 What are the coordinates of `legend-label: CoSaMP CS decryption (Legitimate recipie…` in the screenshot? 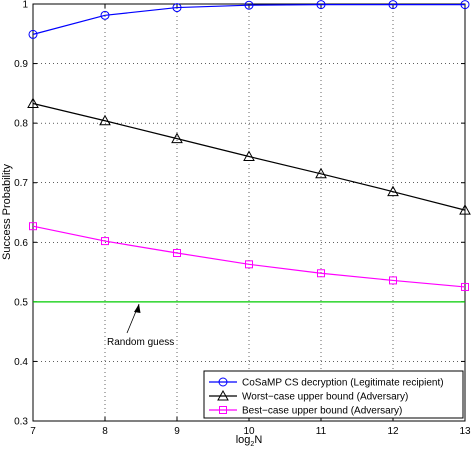 It's located at (343, 383).